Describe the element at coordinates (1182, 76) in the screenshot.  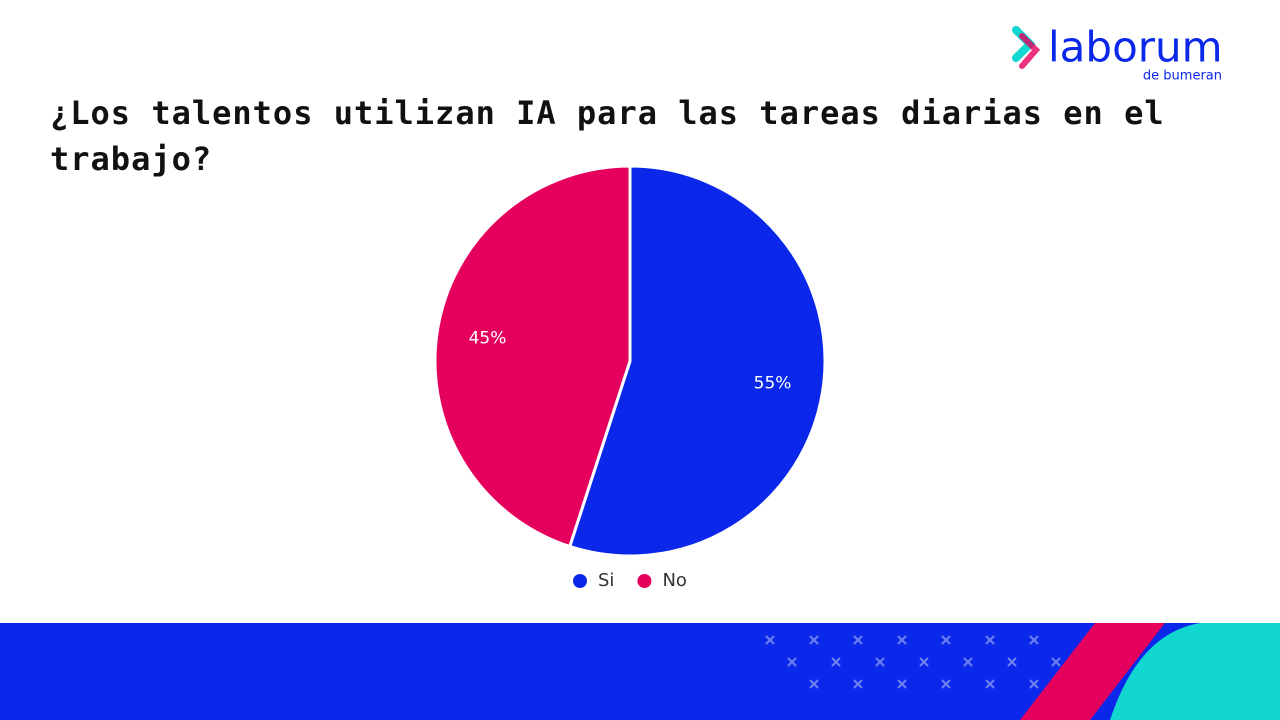
I see `logo-tagline: de bumeran` at that location.